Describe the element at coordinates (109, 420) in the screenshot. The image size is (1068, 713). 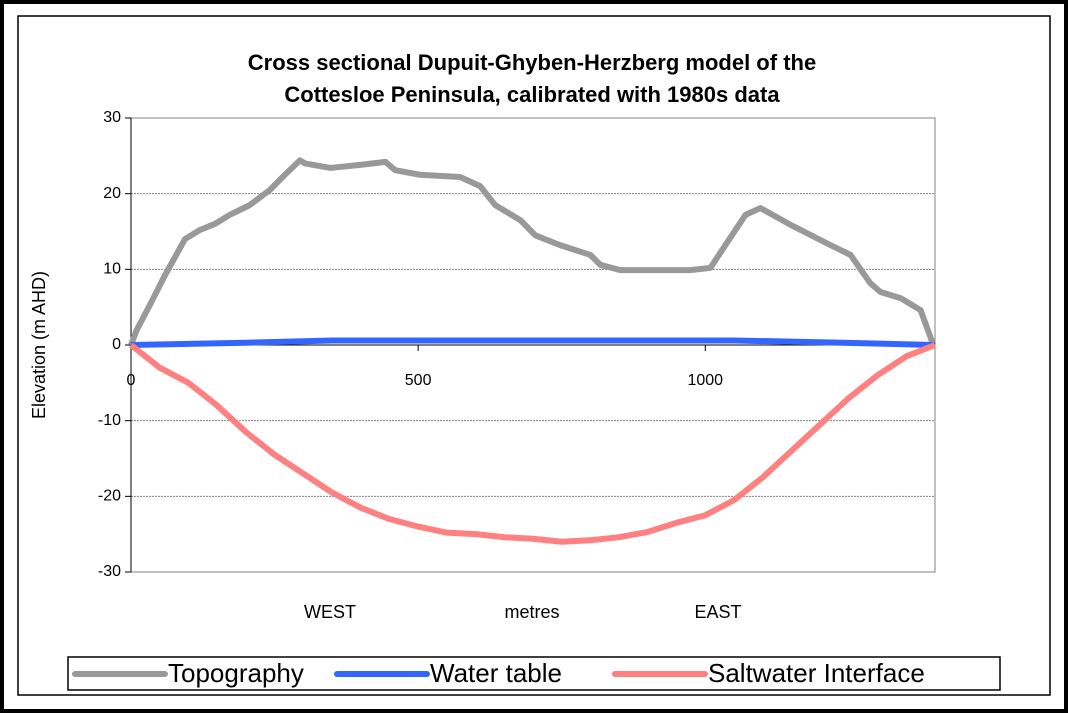
I see `y-tick-label: -10` at that location.